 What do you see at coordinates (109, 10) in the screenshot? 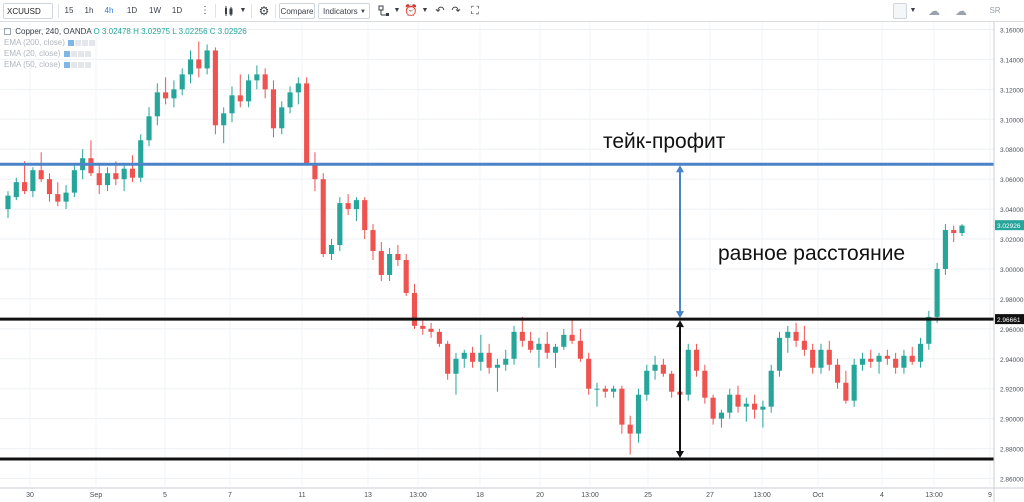
I see `interval-4h-button: 4h` at bounding box center [109, 10].